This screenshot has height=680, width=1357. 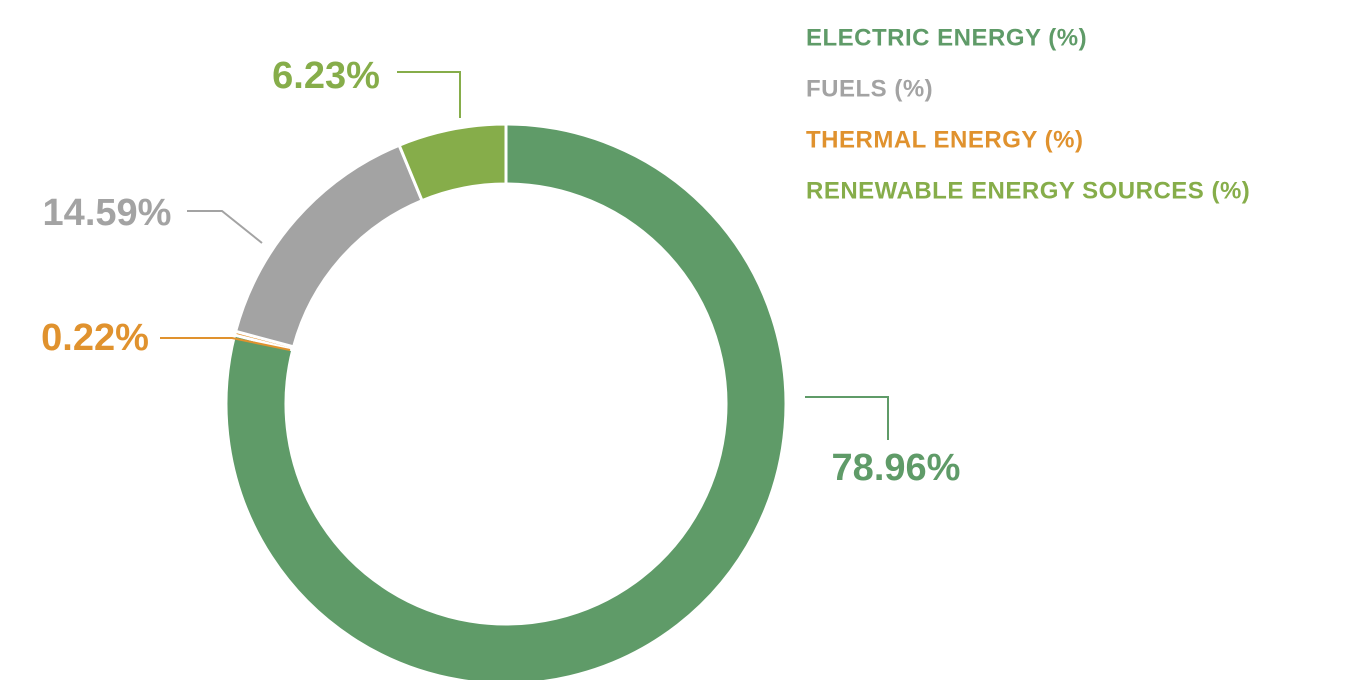 What do you see at coordinates (95, 338) in the screenshot?
I see `value-label: 0.22%` at bounding box center [95, 338].